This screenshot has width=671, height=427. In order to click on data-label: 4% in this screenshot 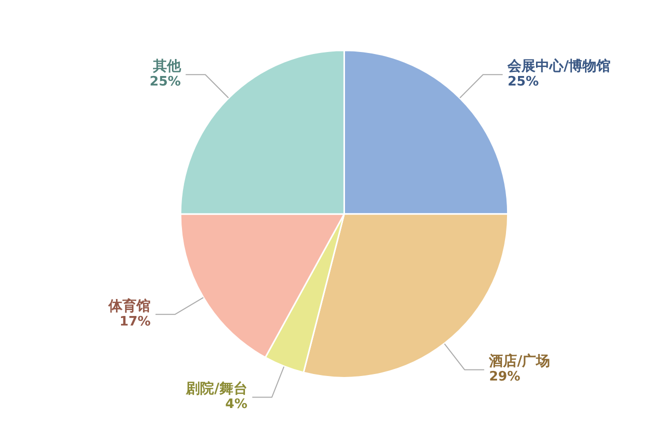, I will do `click(236, 404)`.